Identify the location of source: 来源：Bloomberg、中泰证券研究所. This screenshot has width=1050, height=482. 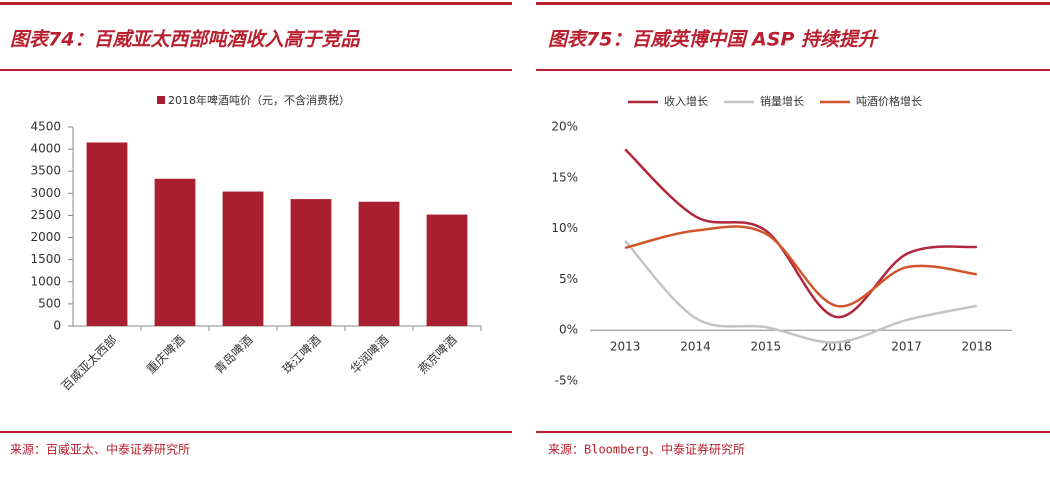
(646, 449).